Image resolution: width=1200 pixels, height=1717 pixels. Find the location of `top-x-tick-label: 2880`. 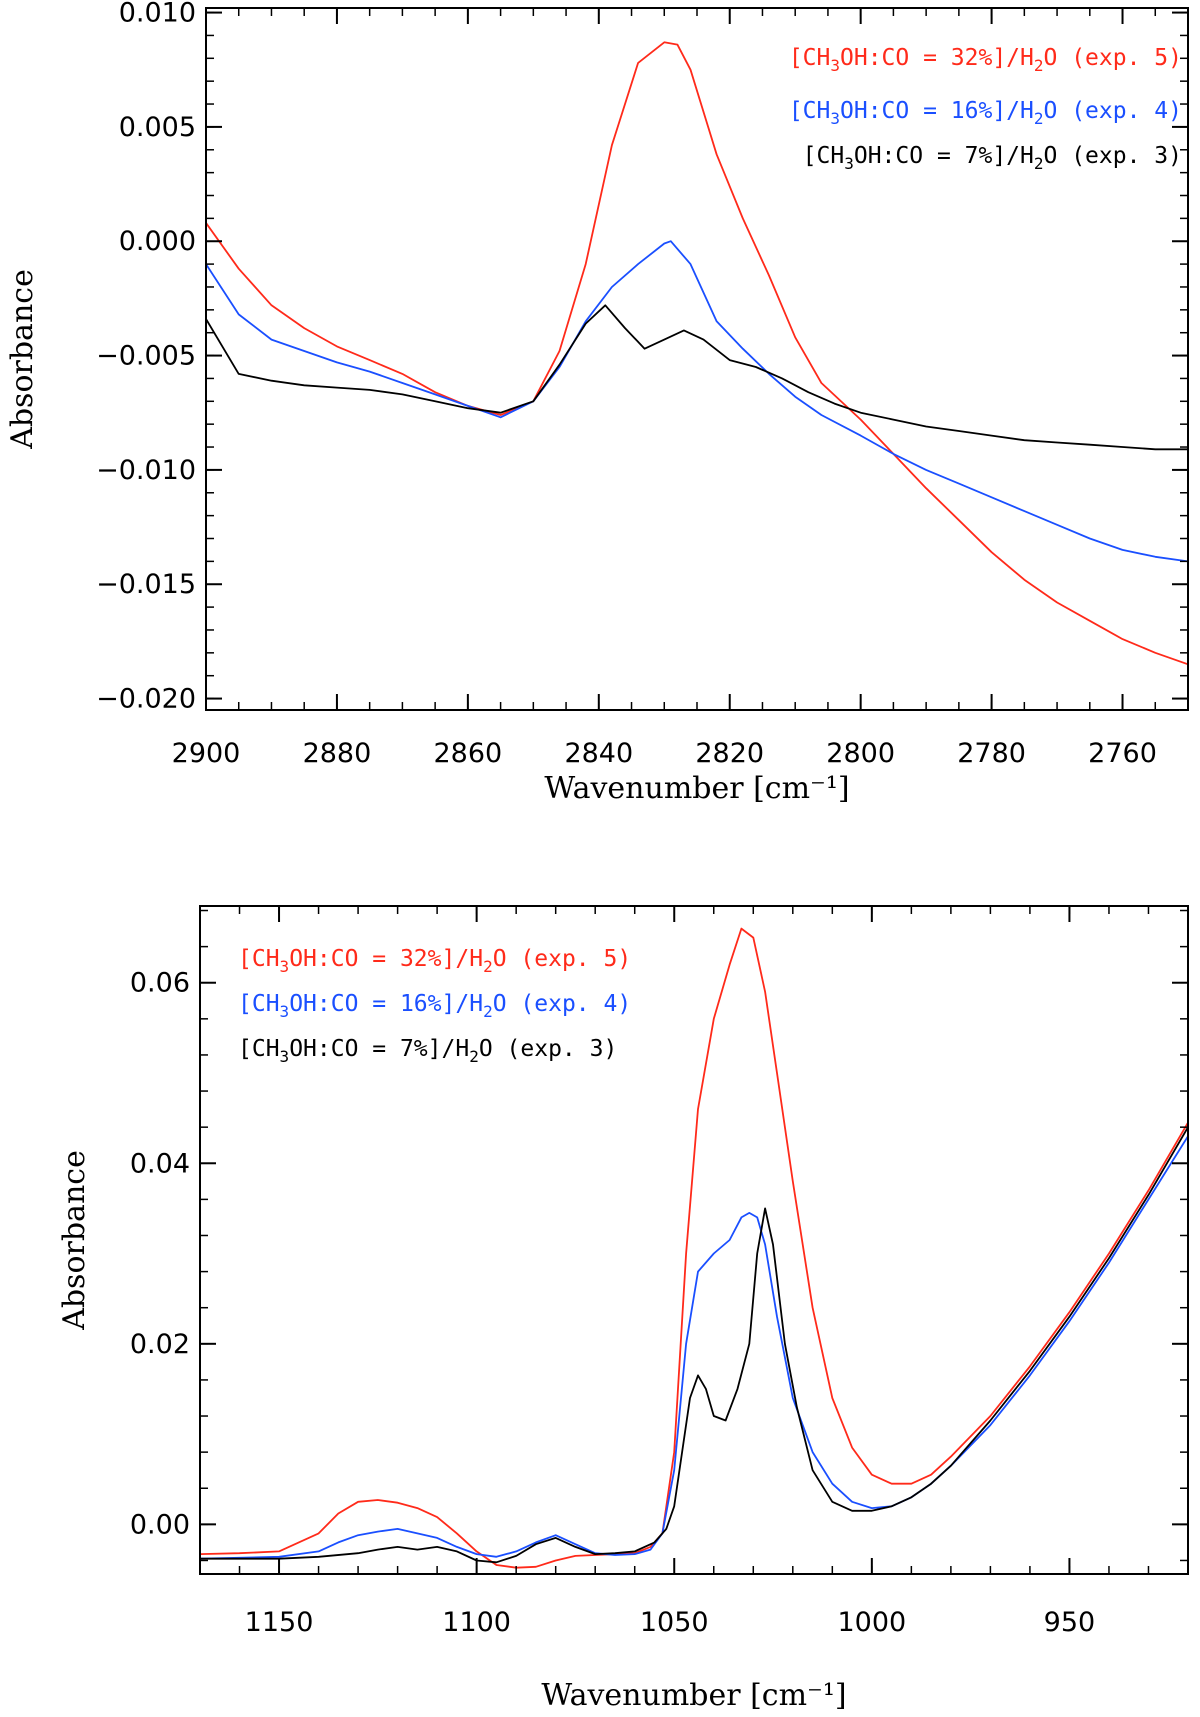

top-x-tick-label: 2880 is located at coordinates (337, 753).